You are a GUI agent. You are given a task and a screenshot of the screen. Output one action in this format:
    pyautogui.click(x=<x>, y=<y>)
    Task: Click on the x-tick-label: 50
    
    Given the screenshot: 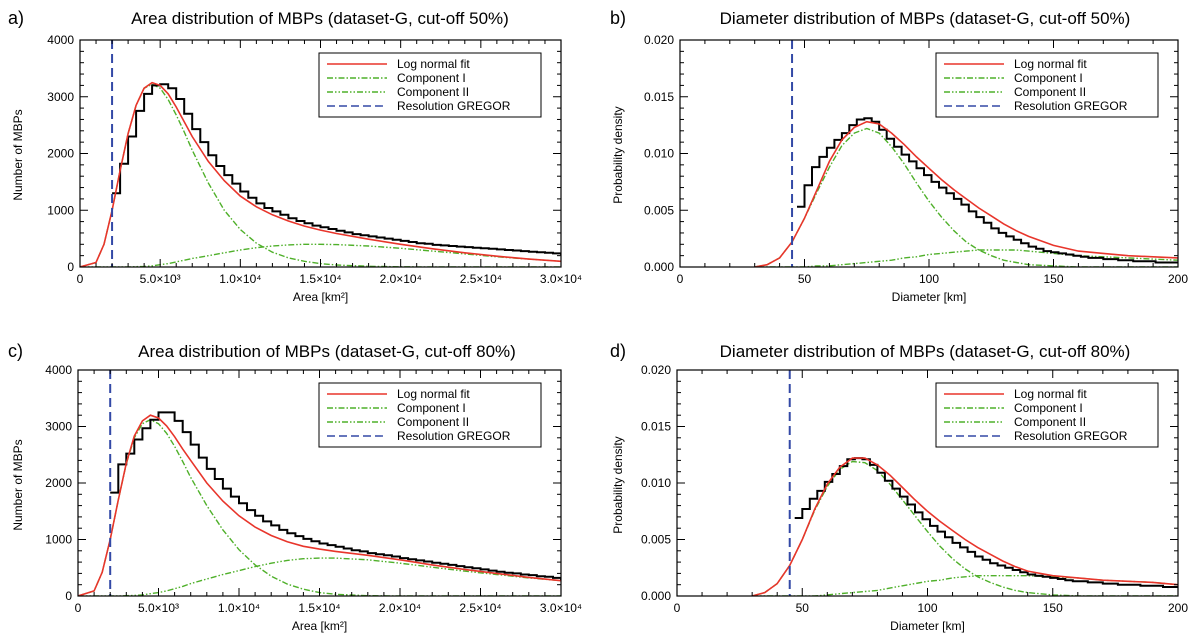 What is the action you would take?
    pyautogui.click(x=803, y=608)
    